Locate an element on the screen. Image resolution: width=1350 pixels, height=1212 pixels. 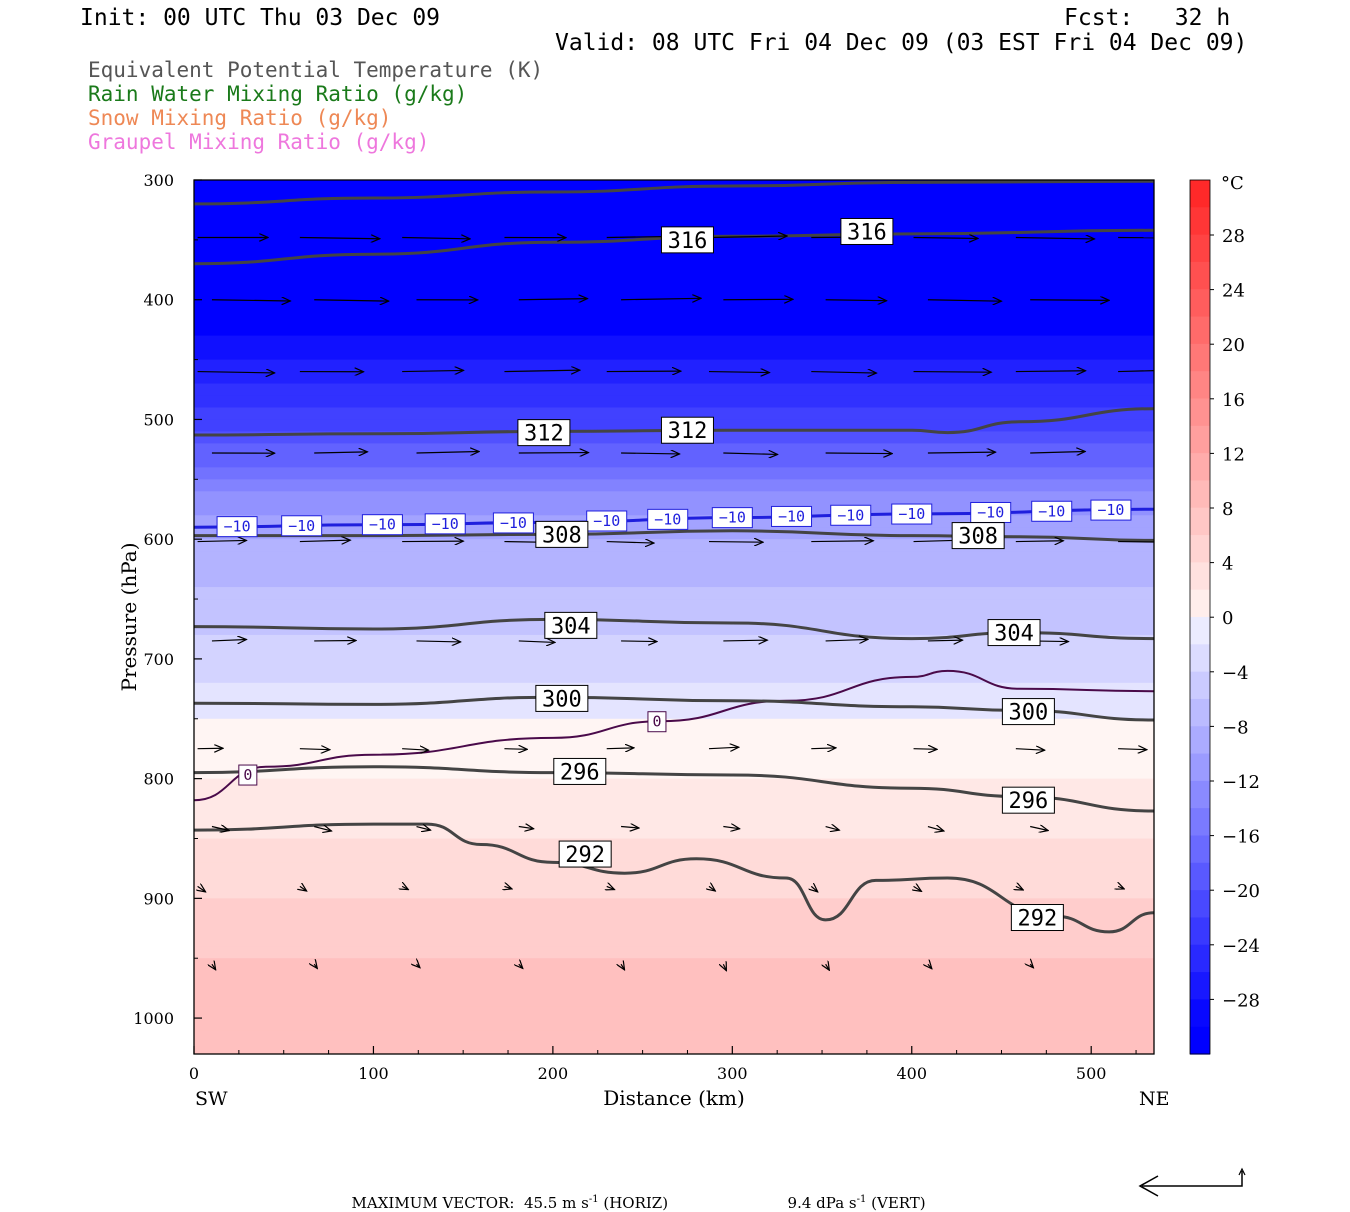
x-axis-label: Distance (km) is located at coordinates (674, 1098).